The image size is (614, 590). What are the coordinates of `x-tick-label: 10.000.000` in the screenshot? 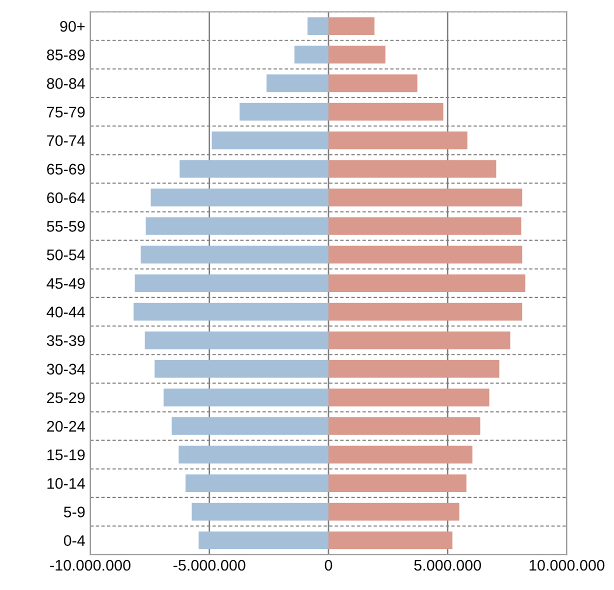 It's located at (567, 565).